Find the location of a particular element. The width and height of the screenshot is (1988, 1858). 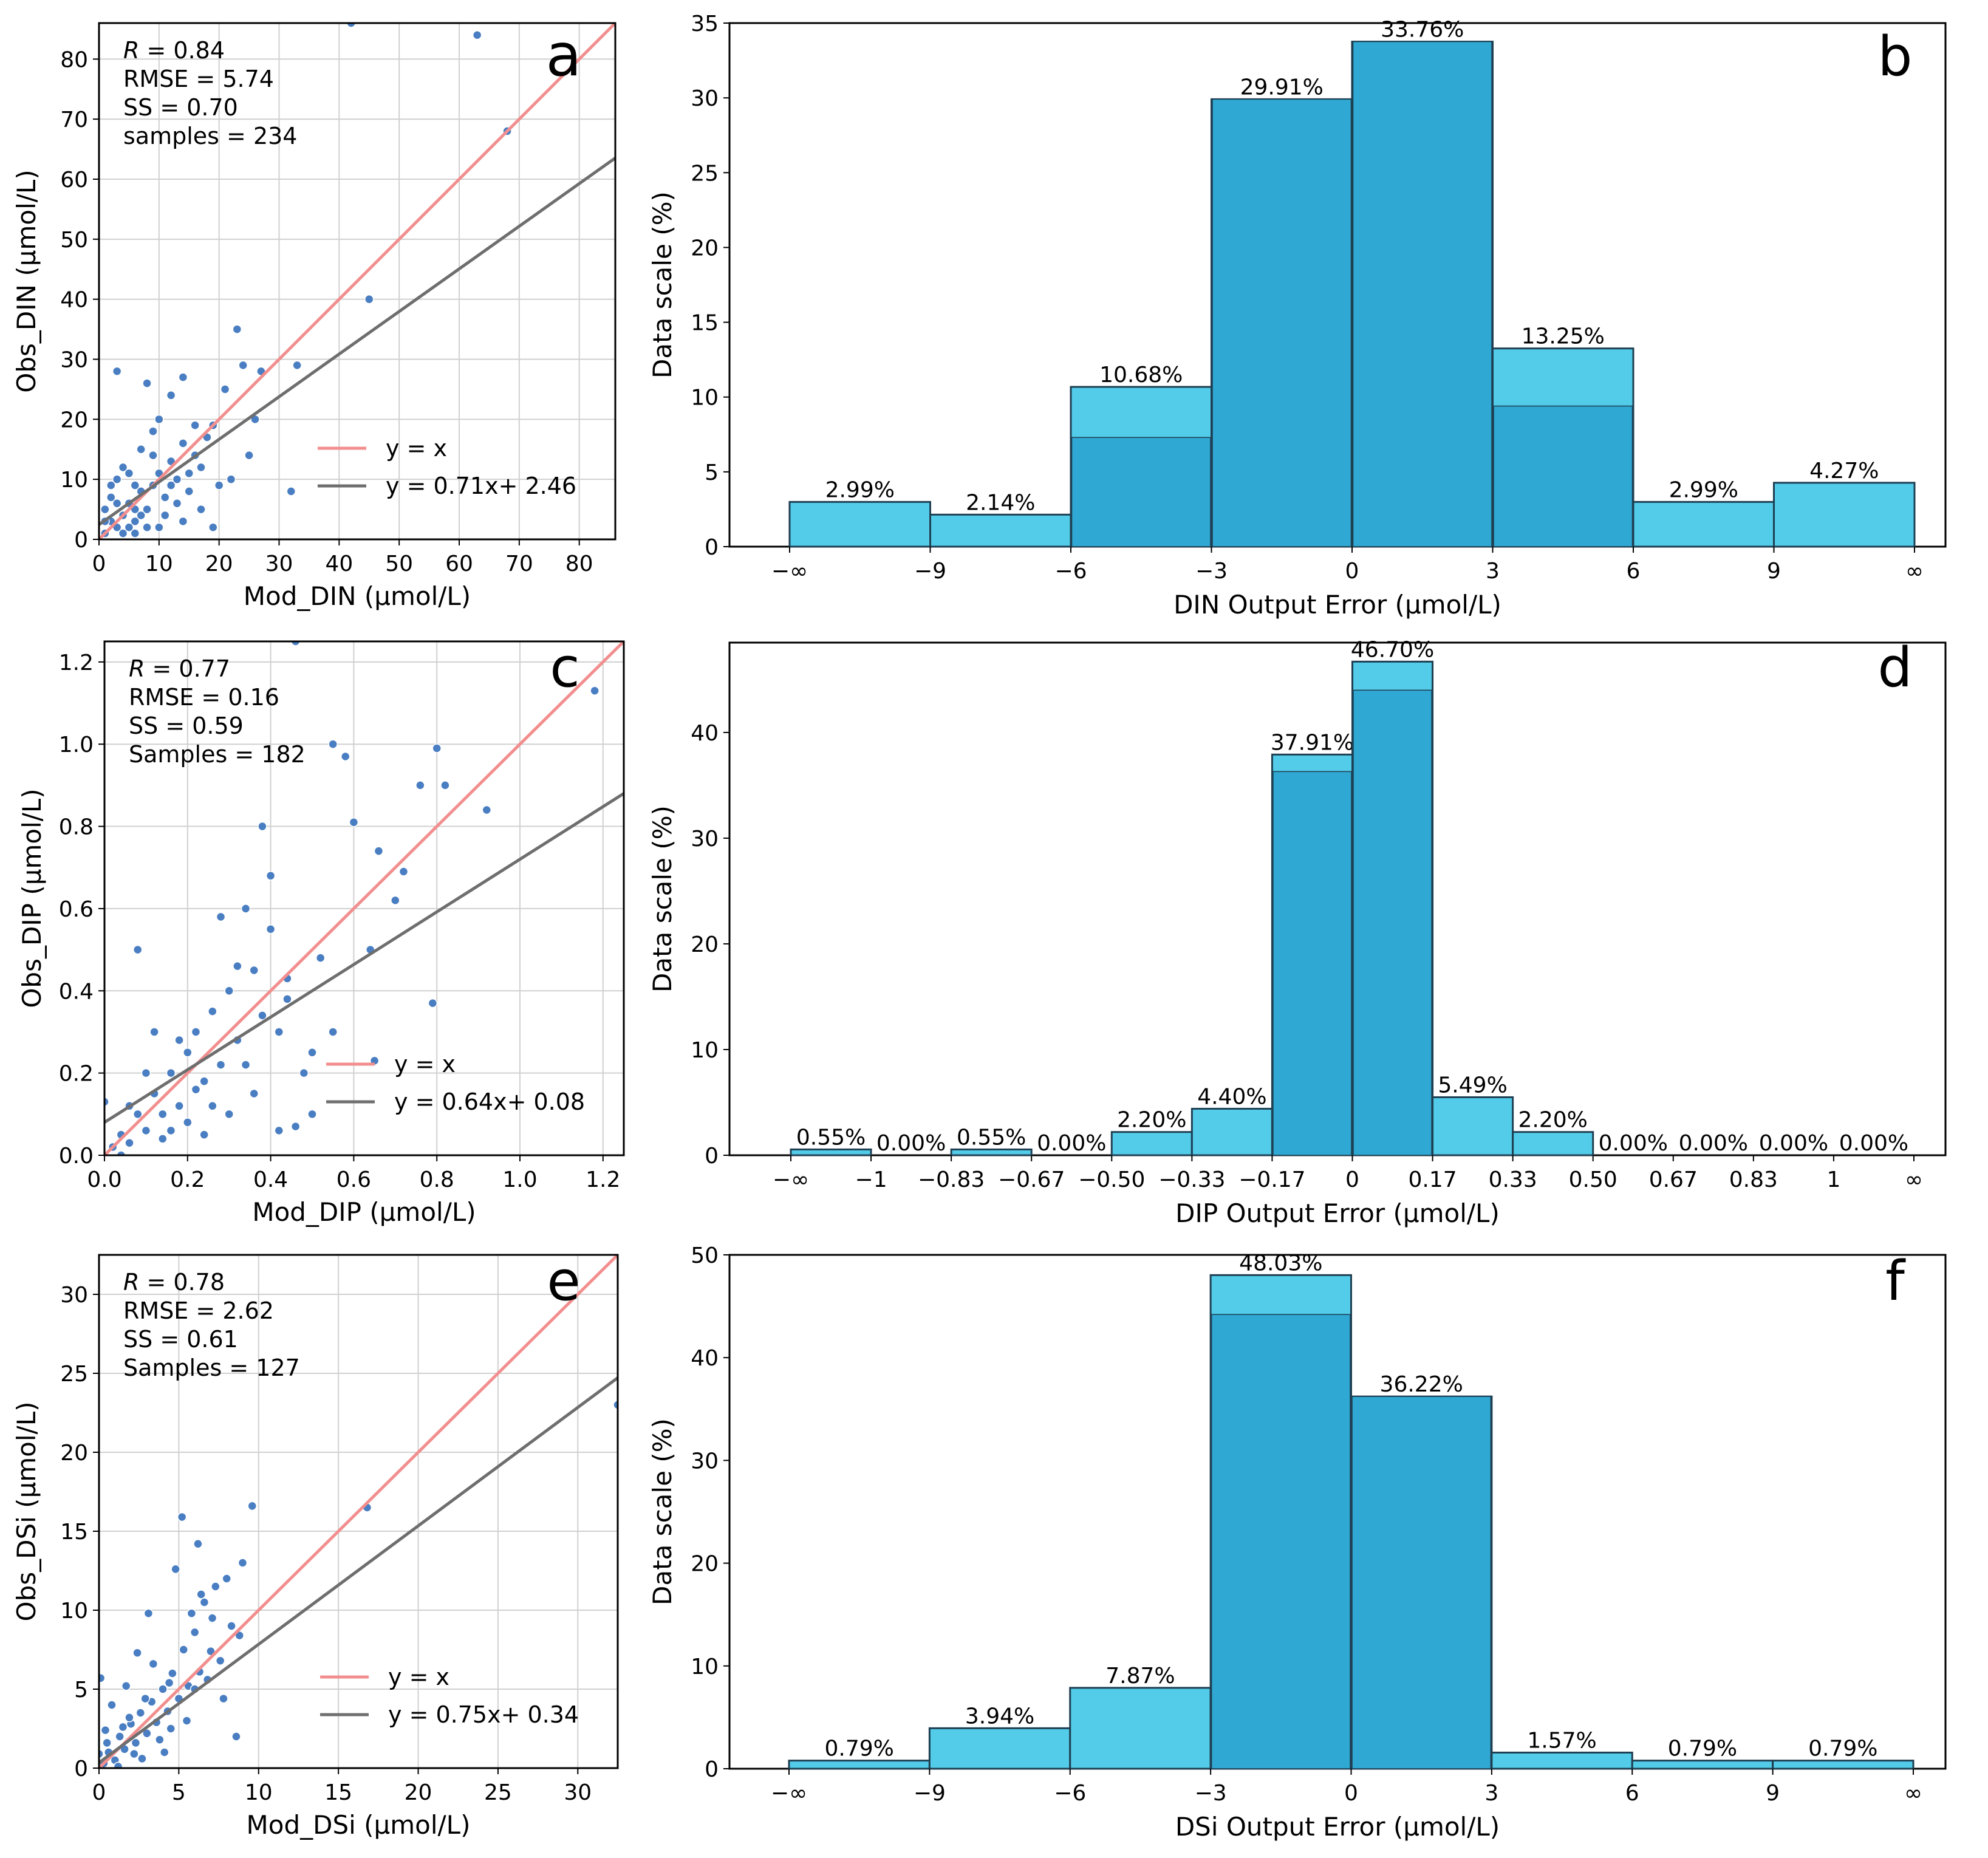

legend-fit-label: y = 0.71x+ 2.46 is located at coordinates (481, 486).